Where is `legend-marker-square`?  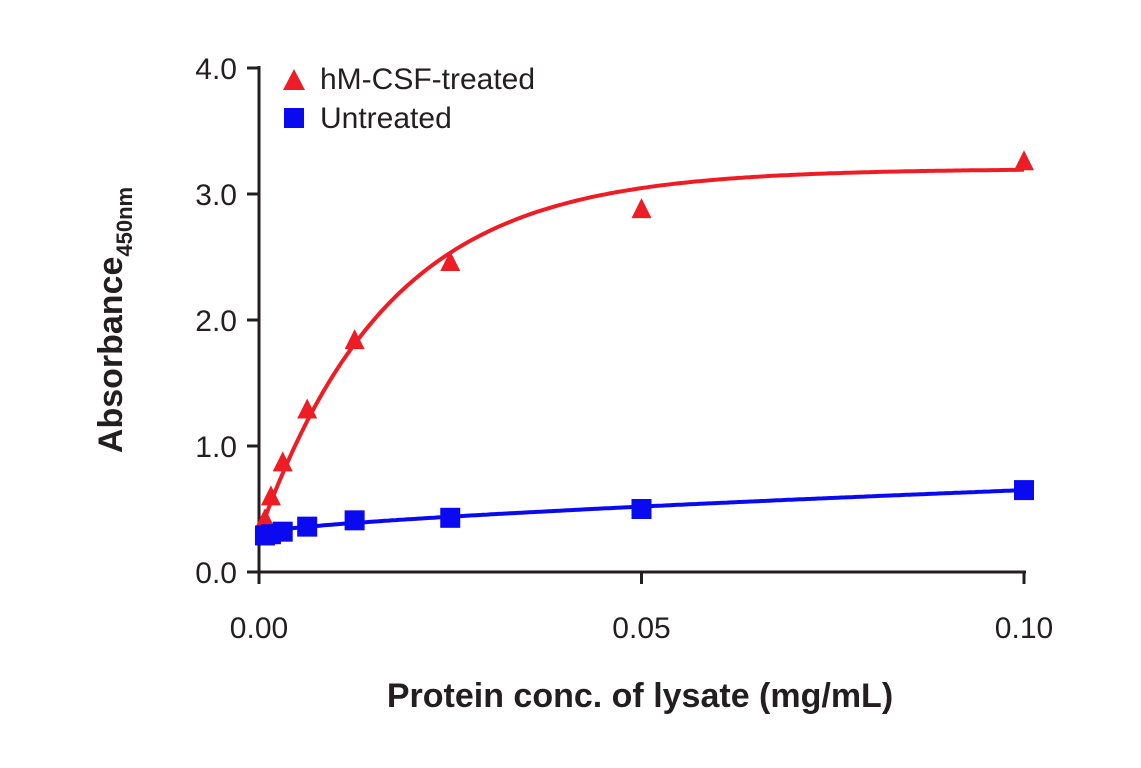 legend-marker-square is located at coordinates (294, 118).